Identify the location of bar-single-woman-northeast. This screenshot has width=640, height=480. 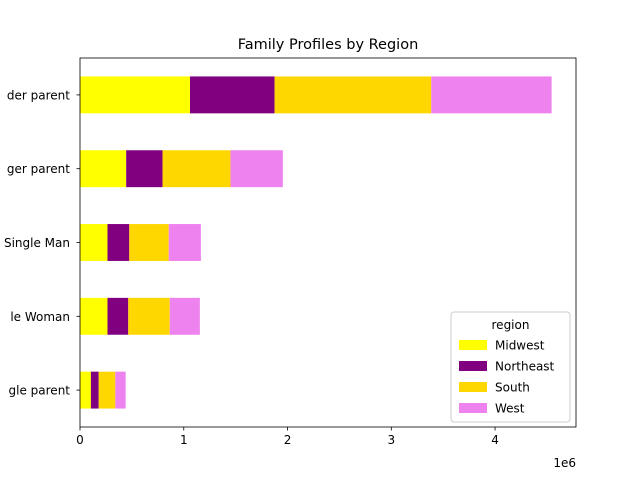
(118, 316).